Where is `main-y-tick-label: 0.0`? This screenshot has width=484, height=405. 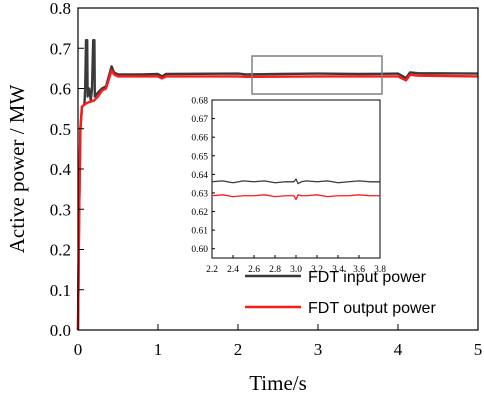 main-y-tick-label: 0.0 is located at coordinates (60, 330).